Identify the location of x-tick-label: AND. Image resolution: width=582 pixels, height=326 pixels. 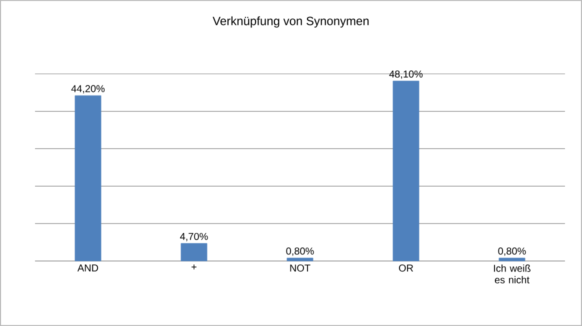
(87, 268).